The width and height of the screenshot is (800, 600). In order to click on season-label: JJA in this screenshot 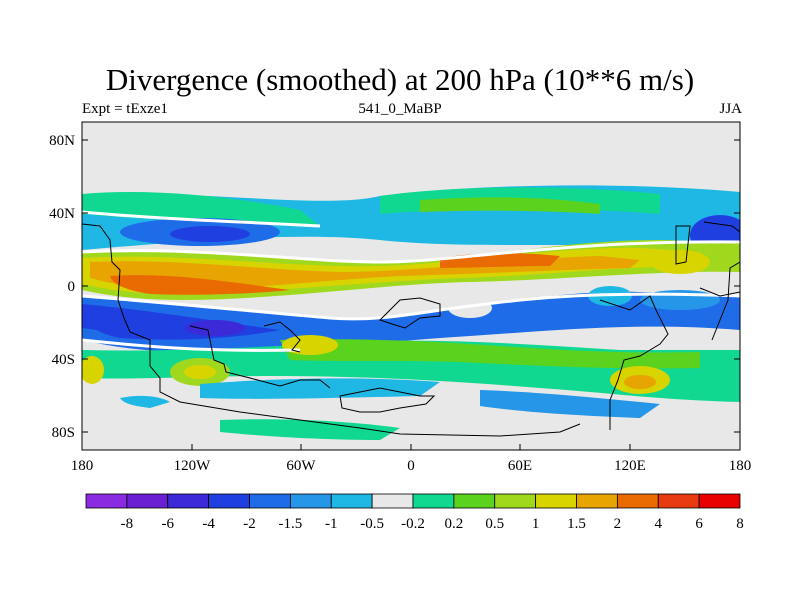, I will do `click(730, 109)`.